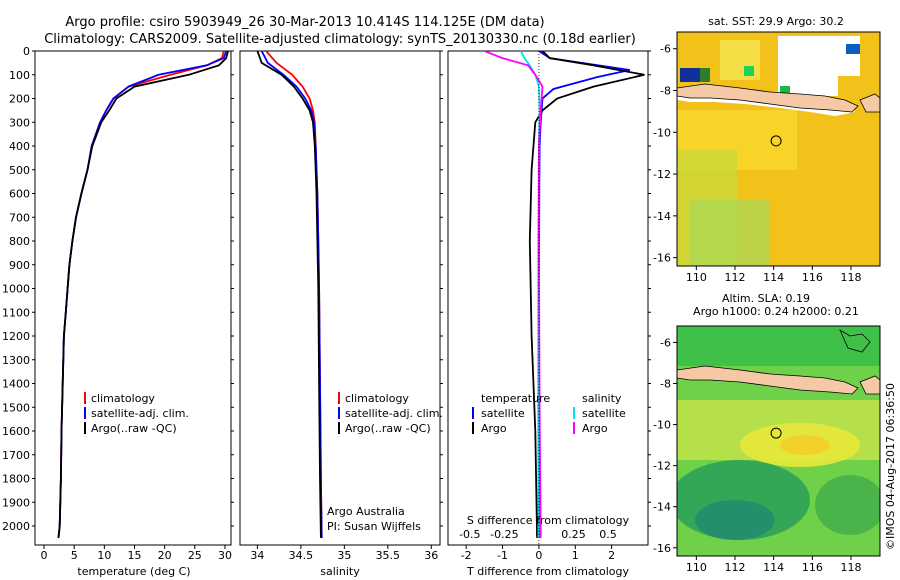 The height and width of the screenshot is (580, 900). Describe the element at coordinates (340, 571) in the screenshot. I see `salinity-x-axis-label: salinity` at that location.